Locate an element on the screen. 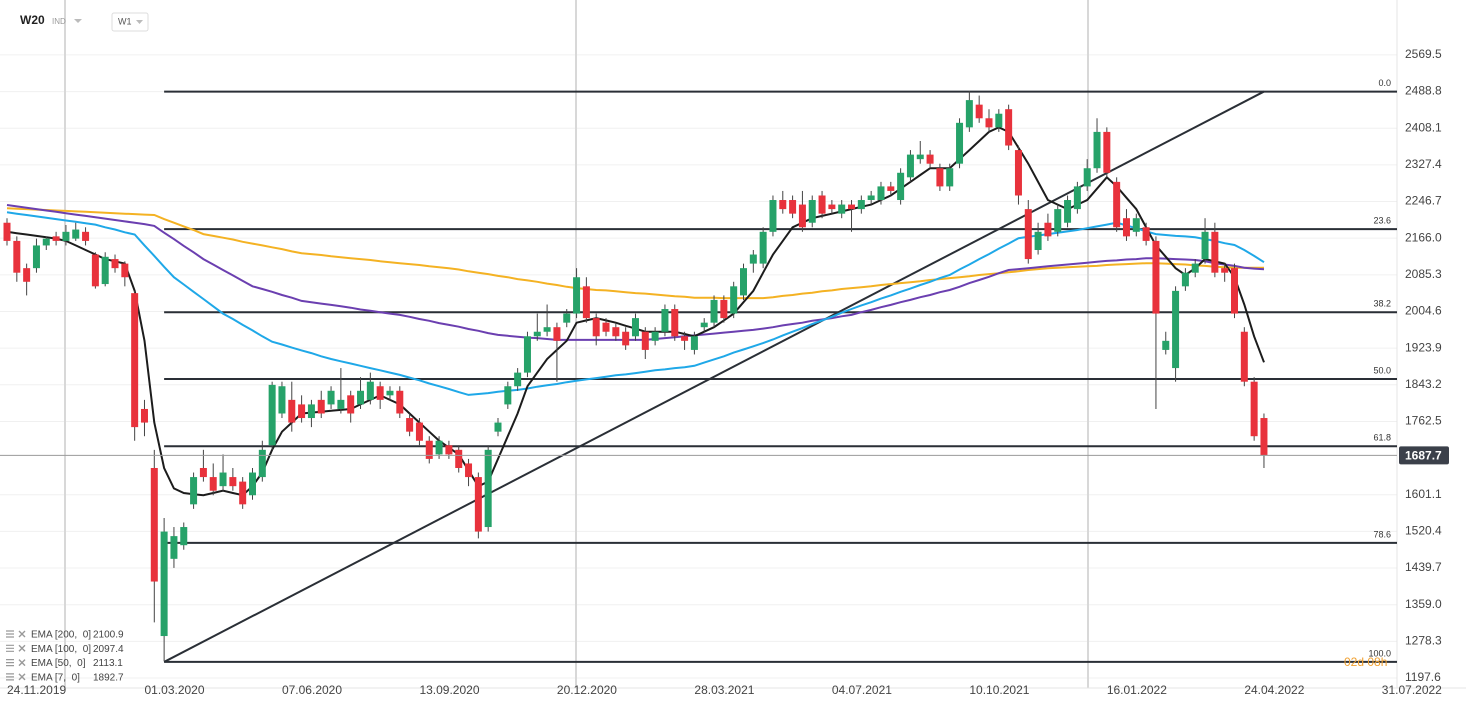  legend-value: 2097.4 is located at coordinates (108, 649).